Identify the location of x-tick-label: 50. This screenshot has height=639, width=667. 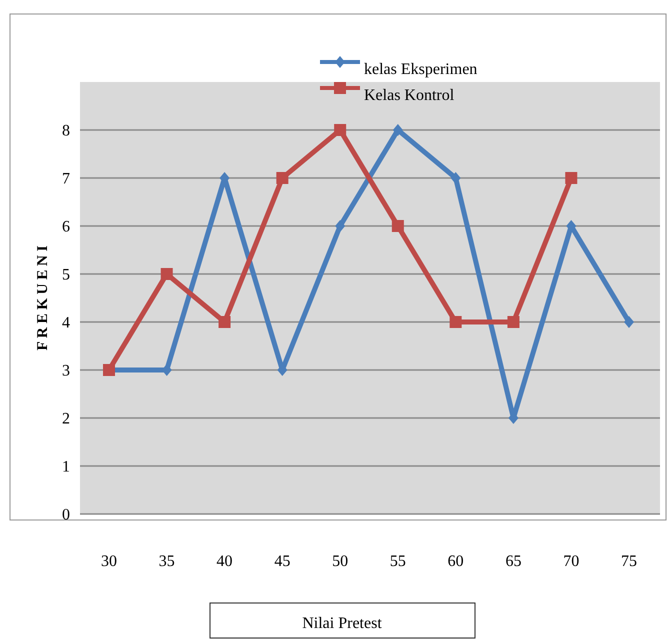
(340, 561).